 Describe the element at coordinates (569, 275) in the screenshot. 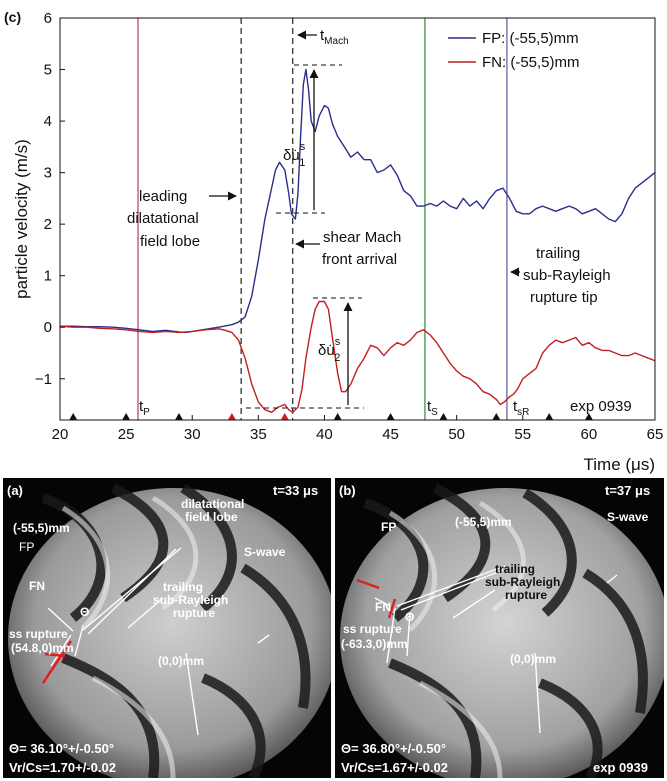

I see `trailing-tip-label: trailing sub-Rayleigh rupture tip` at that location.